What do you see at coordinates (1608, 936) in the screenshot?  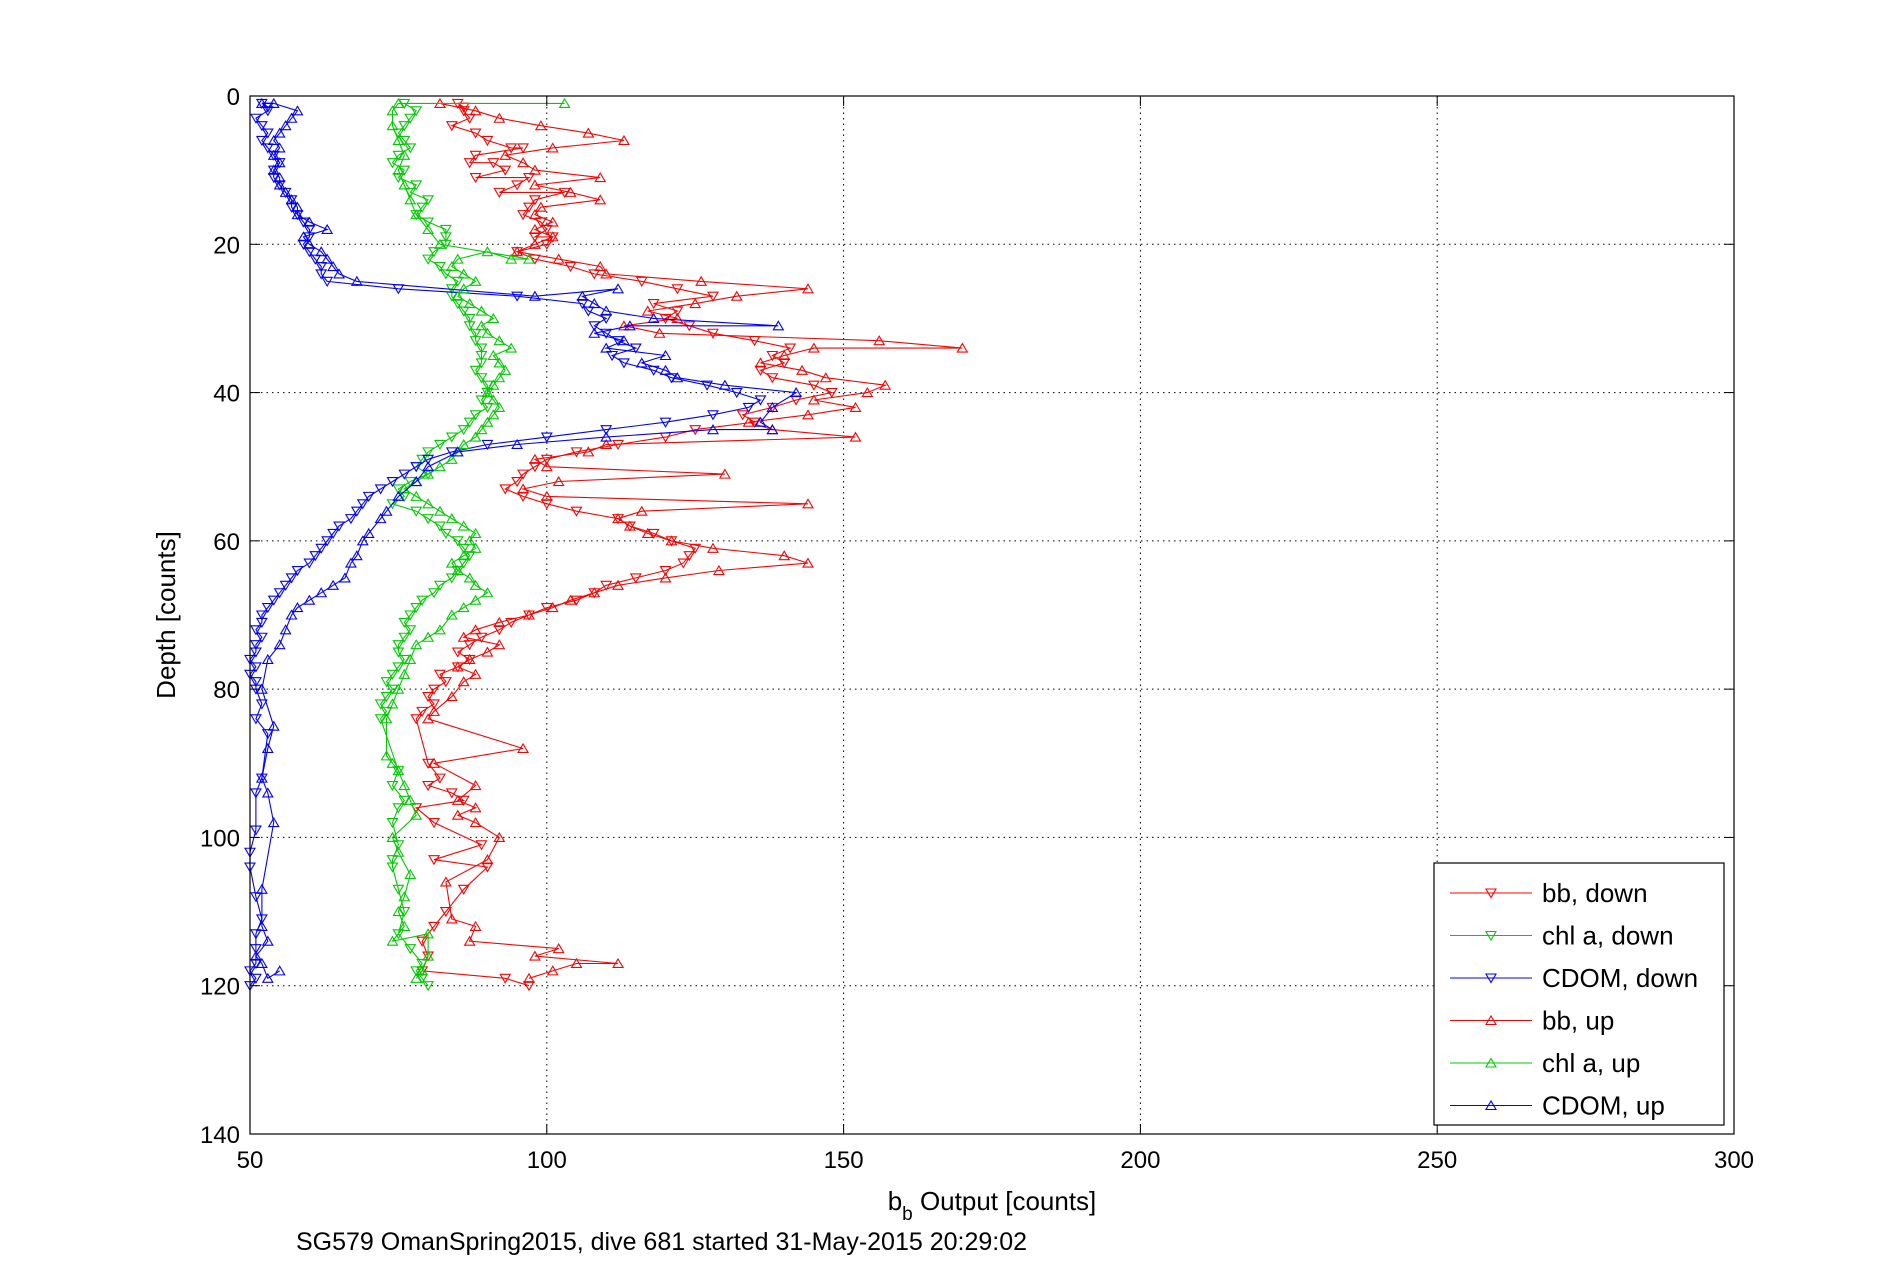 I see `legend-label: chl a, down` at bounding box center [1608, 936].